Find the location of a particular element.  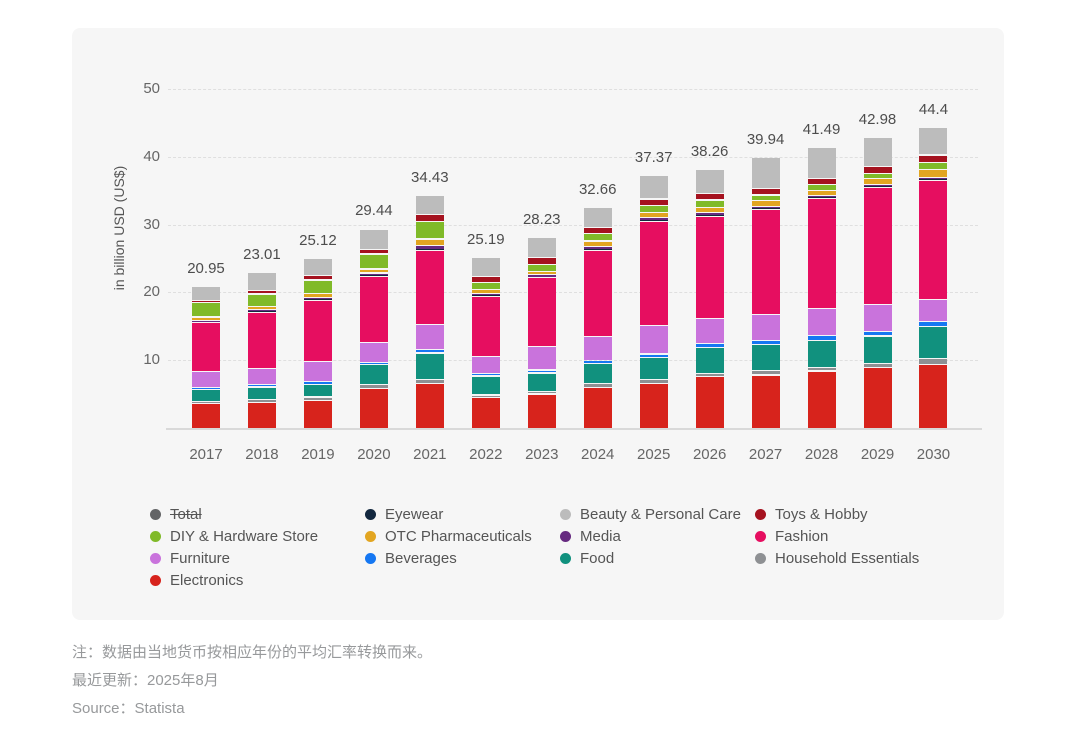

legend-label: Toys & Hobby is located at coordinates (821, 514).